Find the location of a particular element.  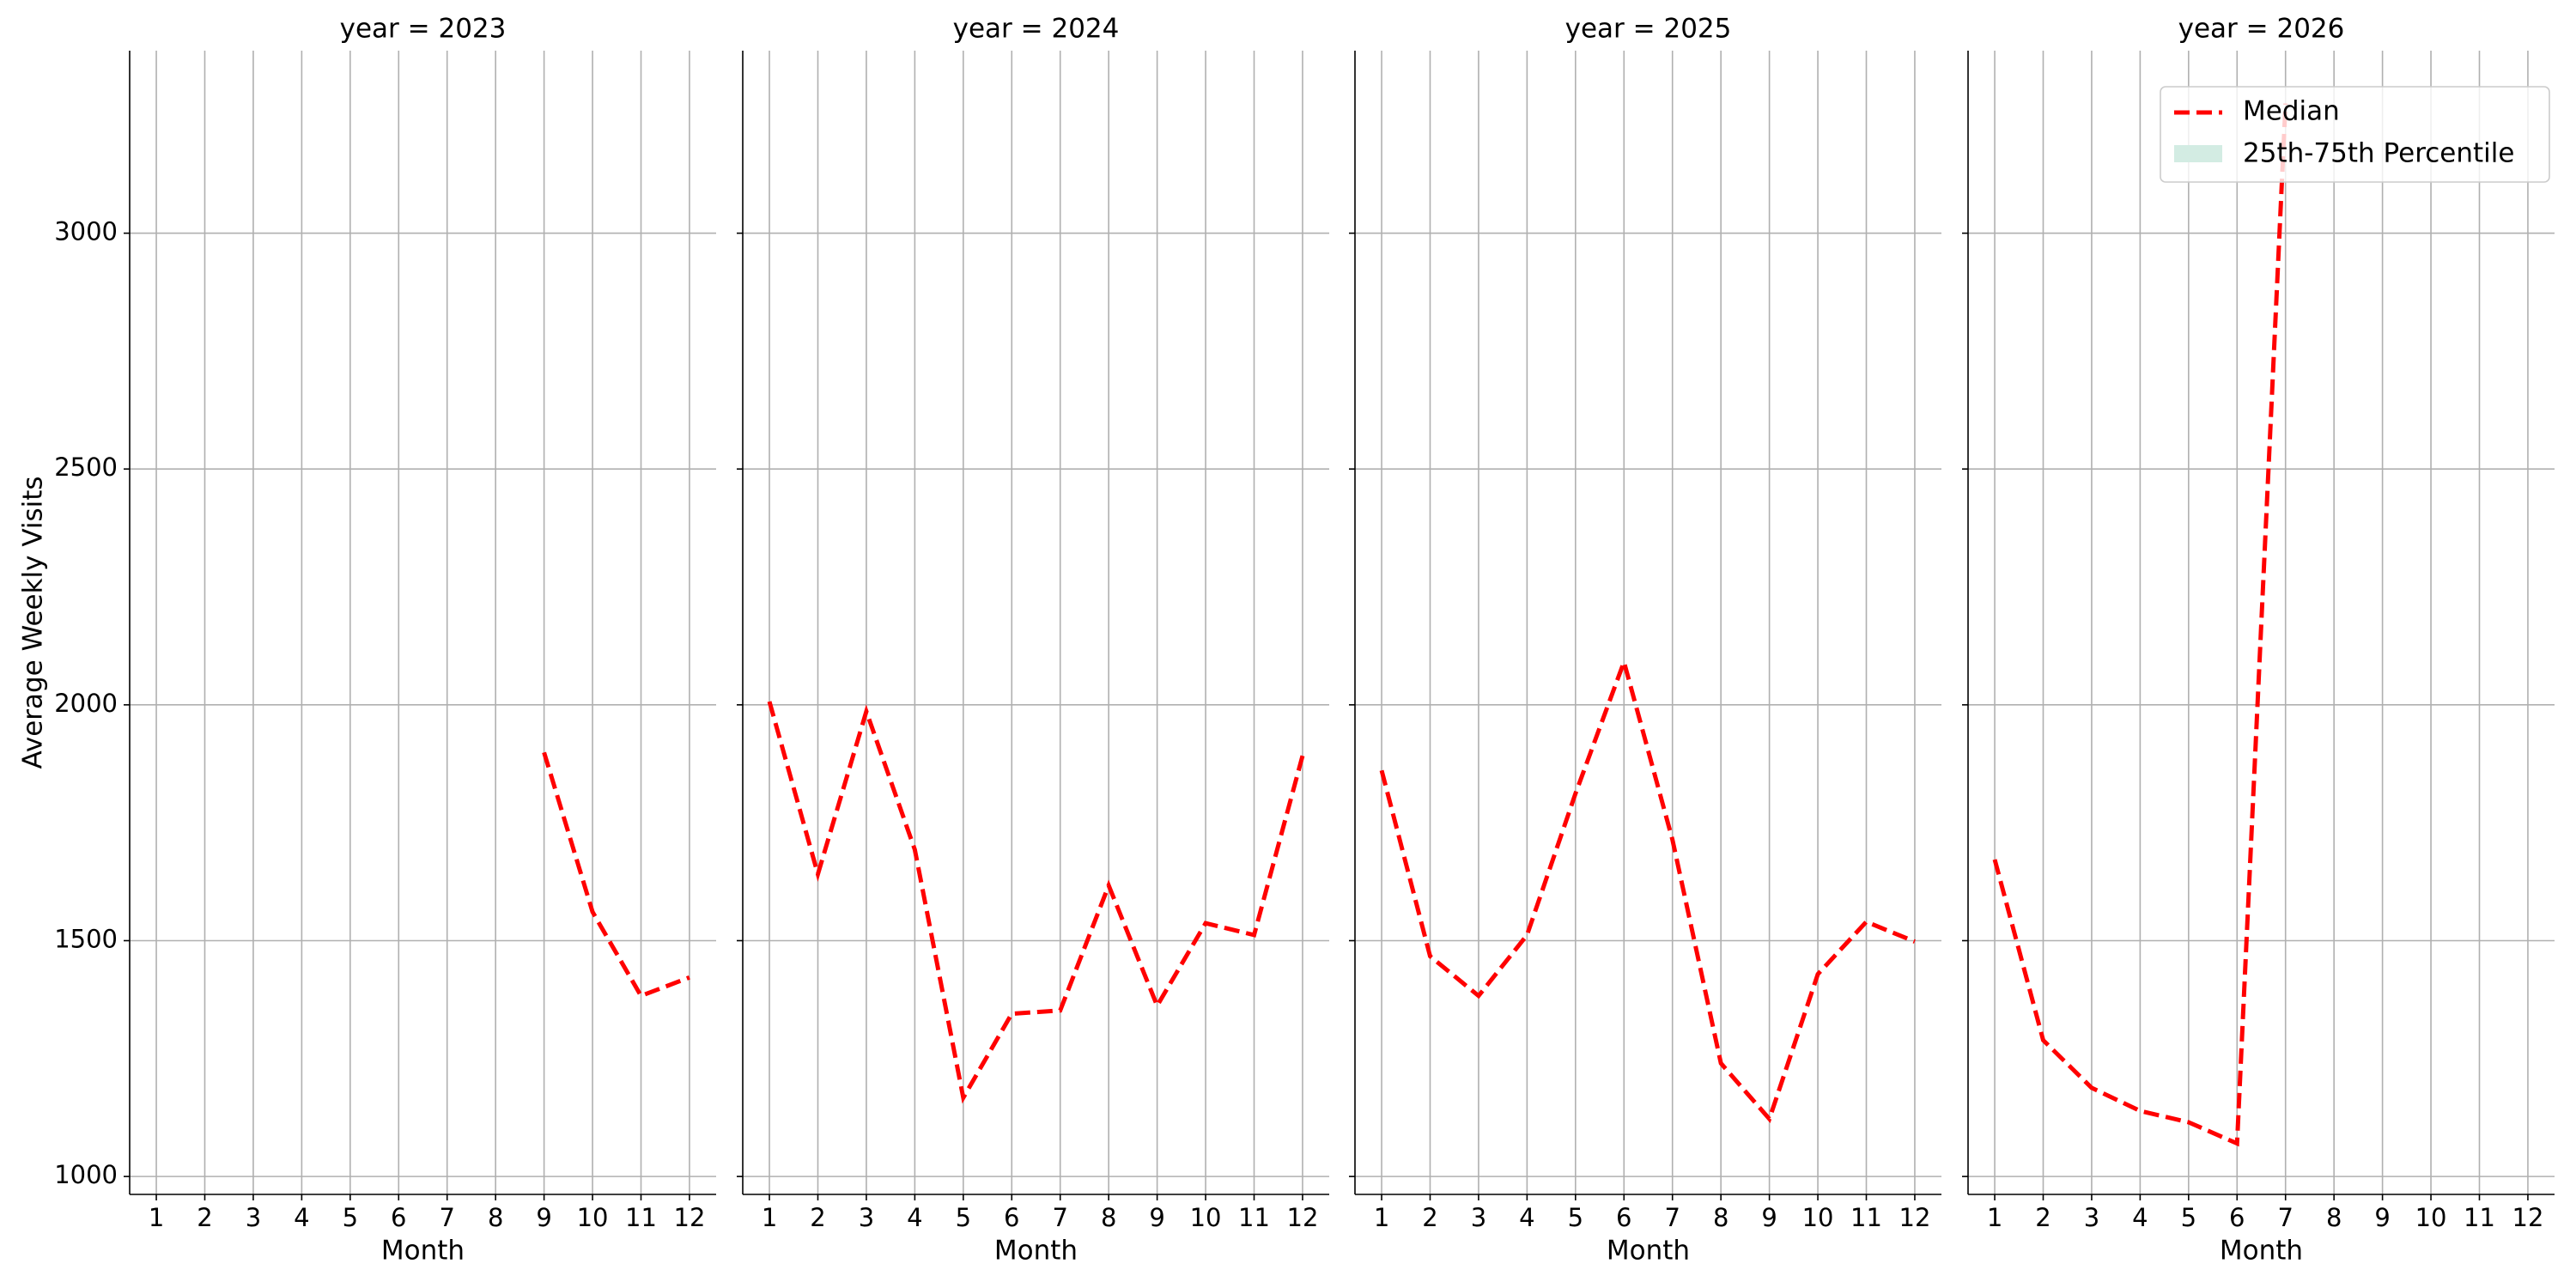

panel-title: year = 2025 is located at coordinates (1649, 29).